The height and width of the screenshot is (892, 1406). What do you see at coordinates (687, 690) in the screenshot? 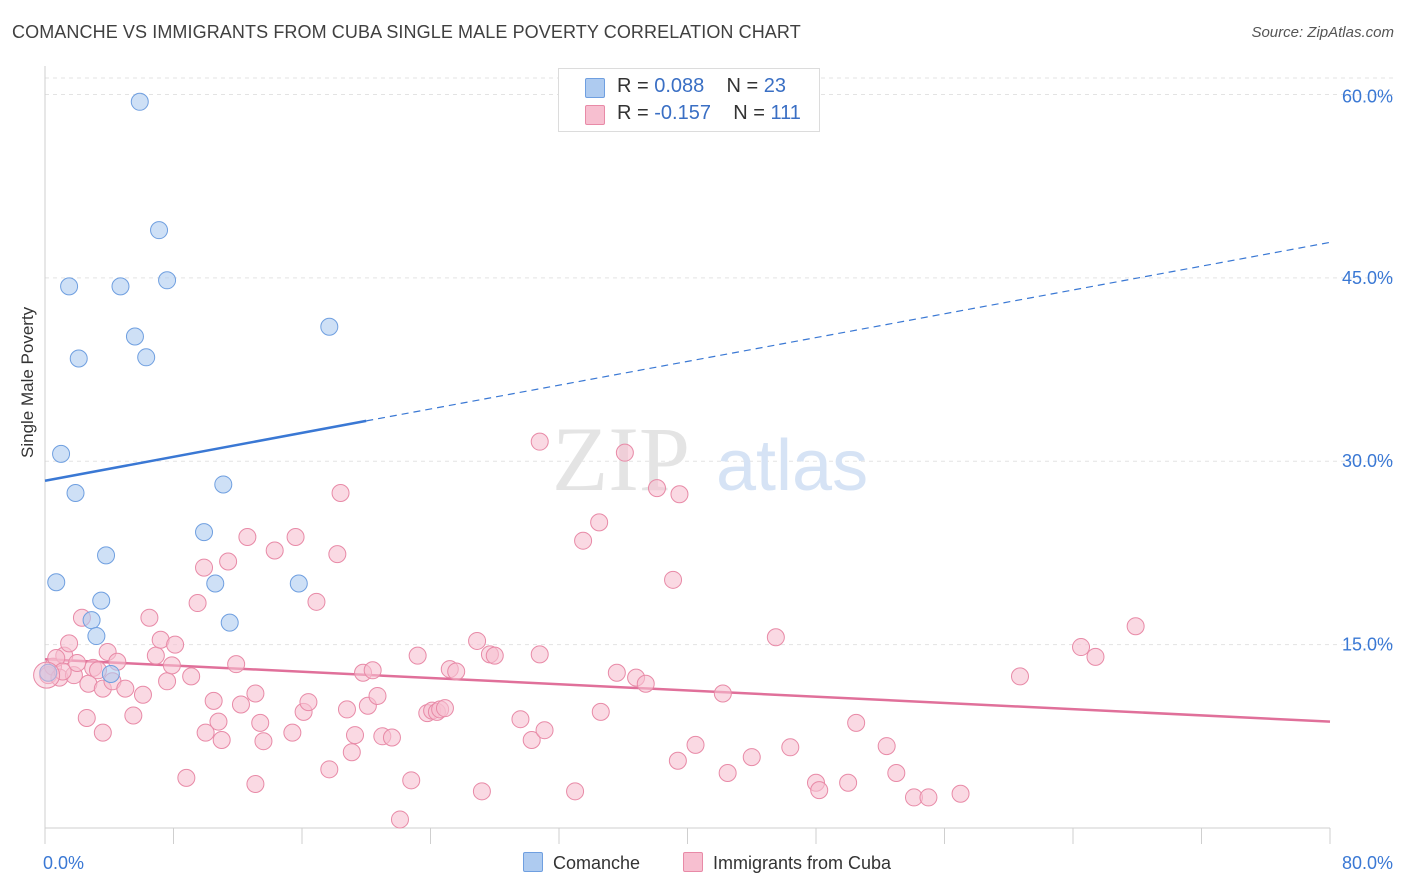
I see `trend-line-cuba` at bounding box center [687, 690].